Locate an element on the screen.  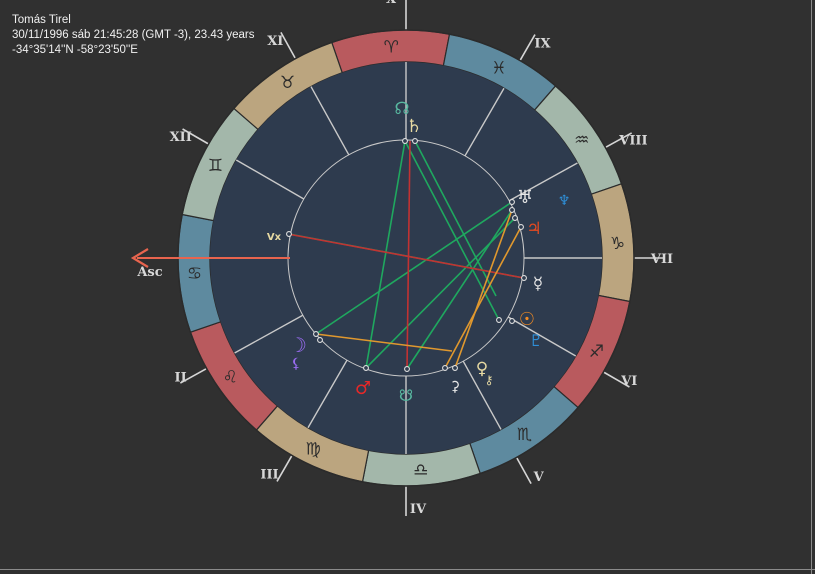
sign-taurus-icon: ♉ is located at coordinates (287, 83).